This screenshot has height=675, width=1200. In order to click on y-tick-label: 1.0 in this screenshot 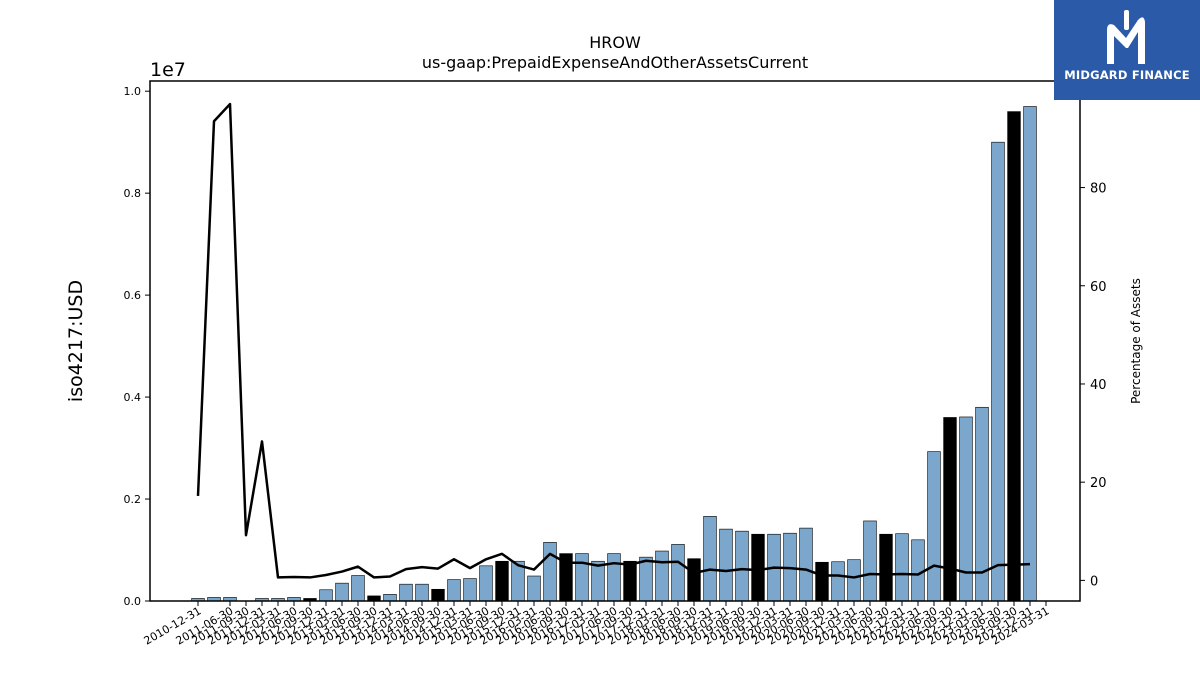, I will do `click(133, 91)`.